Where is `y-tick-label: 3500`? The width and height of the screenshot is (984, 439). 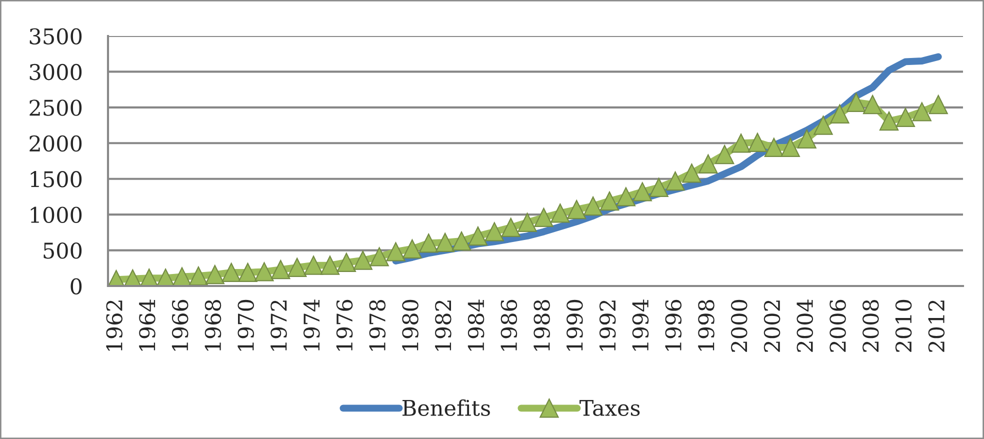 y-tick-label: 3500 is located at coordinates (56, 36).